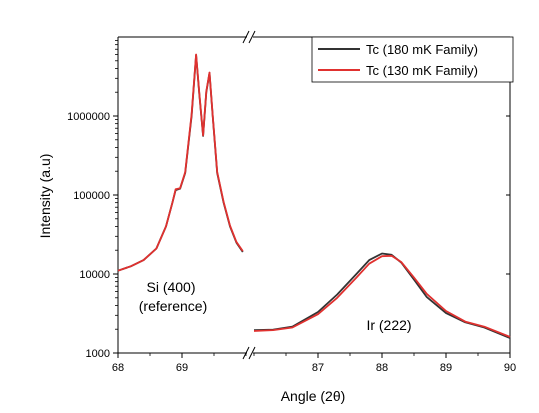  I want to click on x-tick-label: 89, so click(446, 368).